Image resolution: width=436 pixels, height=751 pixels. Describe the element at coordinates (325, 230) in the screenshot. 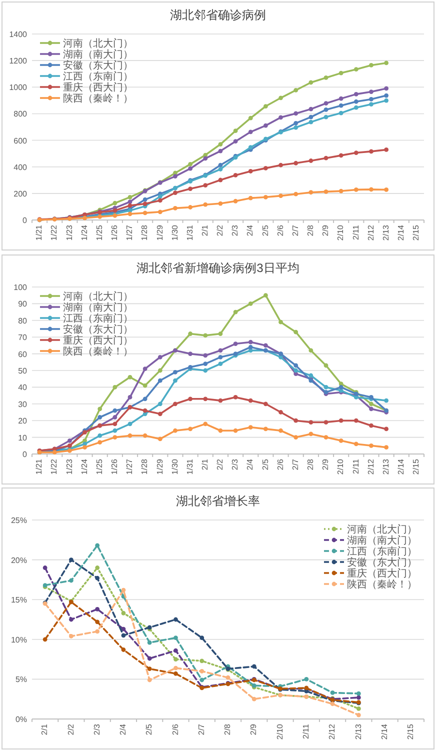

I see `x-tick-label: 2/9` at that location.